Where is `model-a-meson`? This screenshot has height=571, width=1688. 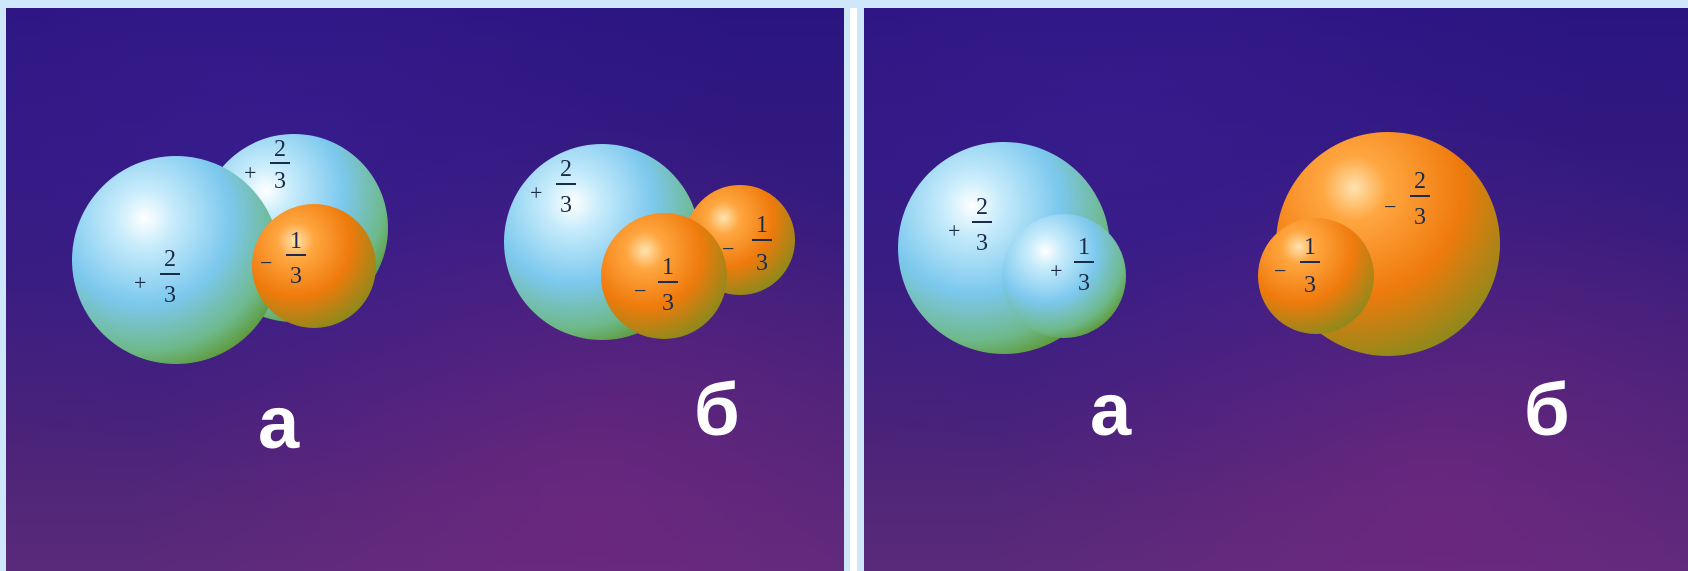 model-a-meson is located at coordinates (1012, 248).